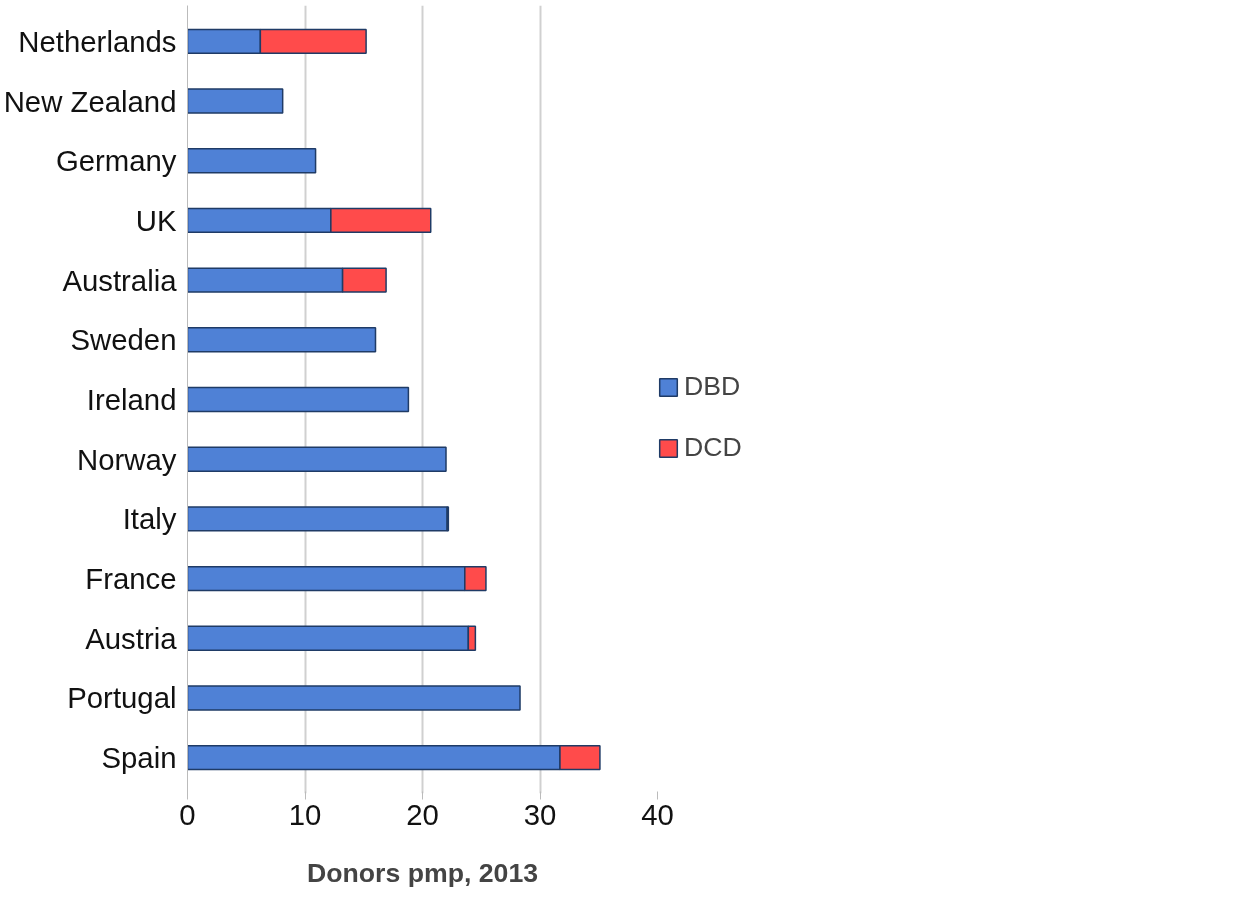 Image resolution: width=1254 pixels, height=907 pixels. Describe the element at coordinates (187, 814) in the screenshot. I see `x-tick-label: 0` at that location.